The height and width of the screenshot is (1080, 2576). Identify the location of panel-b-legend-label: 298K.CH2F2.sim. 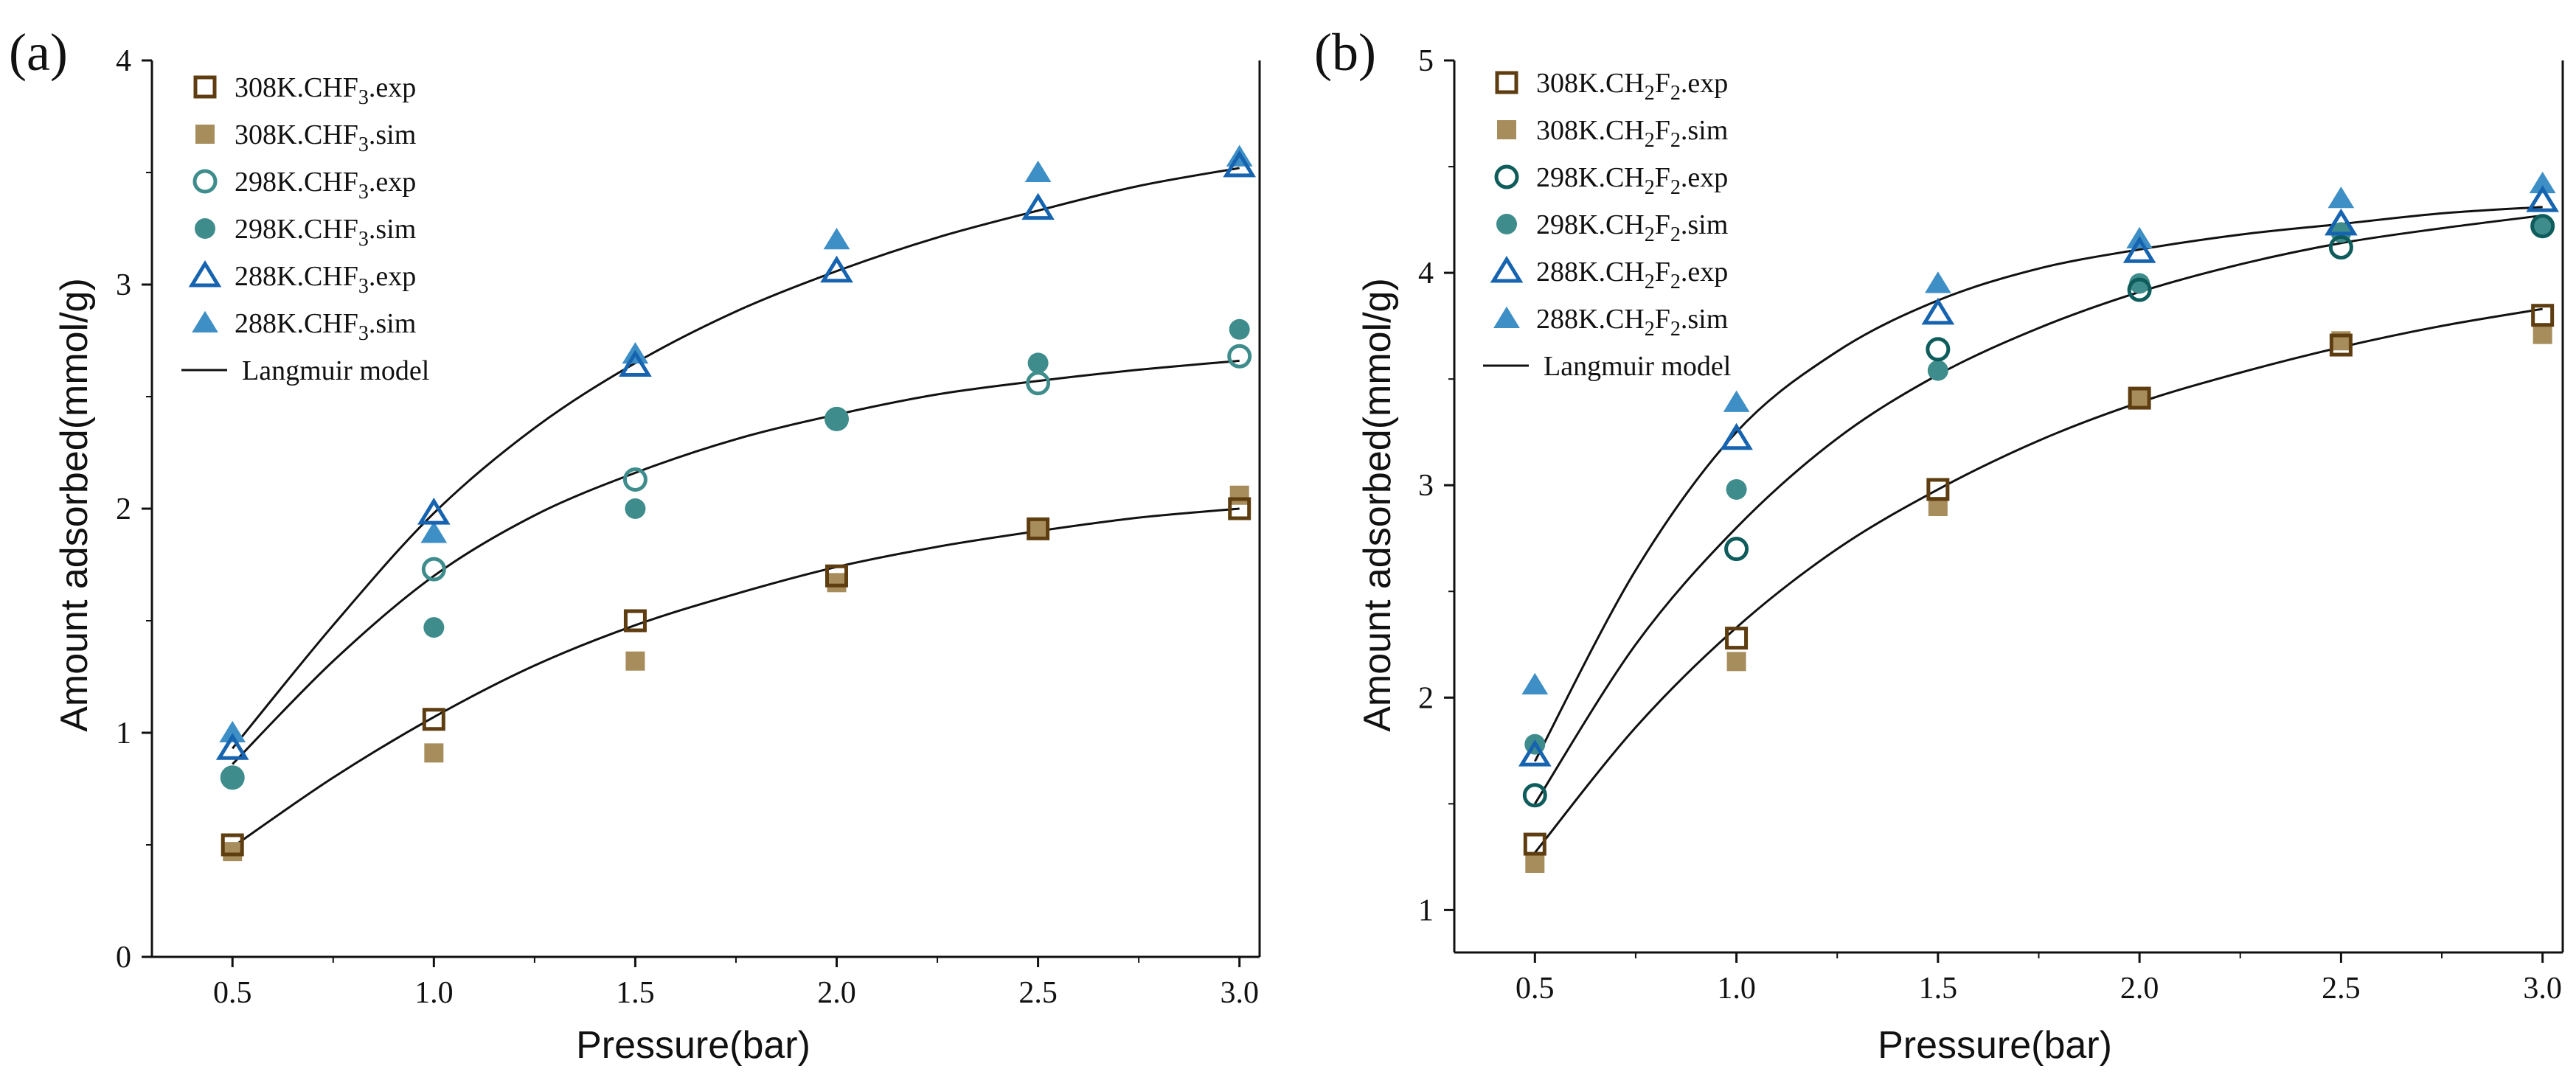
(1632, 227).